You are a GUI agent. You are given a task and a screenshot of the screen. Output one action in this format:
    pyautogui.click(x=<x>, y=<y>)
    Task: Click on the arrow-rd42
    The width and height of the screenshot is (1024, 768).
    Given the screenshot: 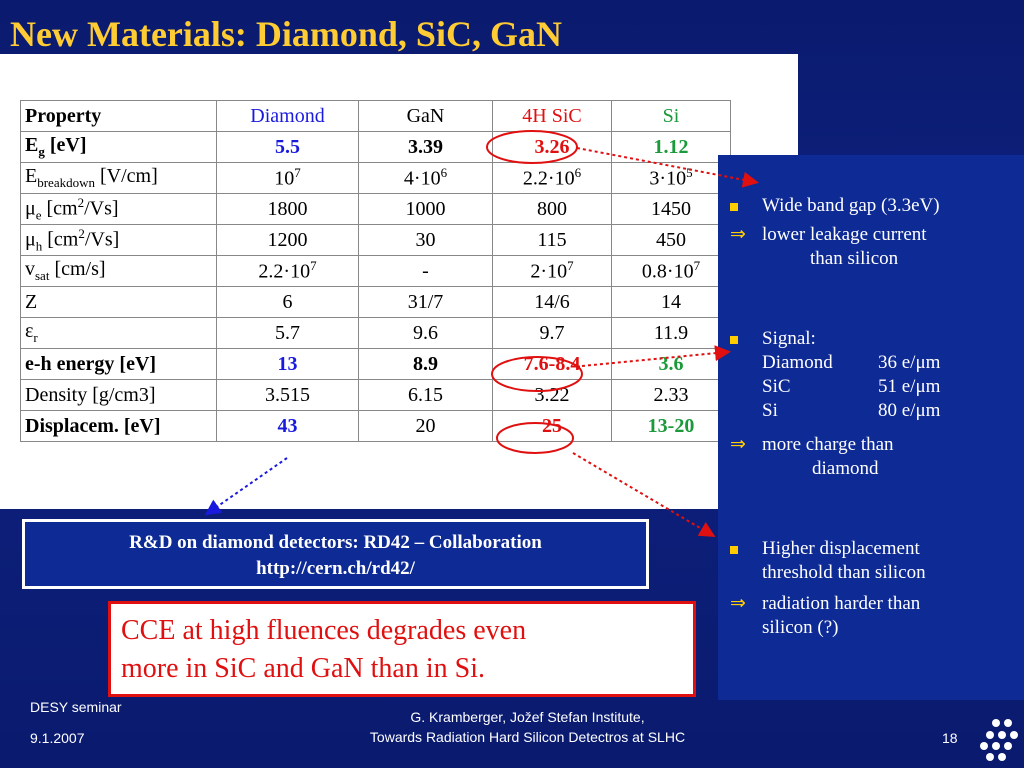 What is the action you would take?
    pyautogui.click(x=246, y=486)
    